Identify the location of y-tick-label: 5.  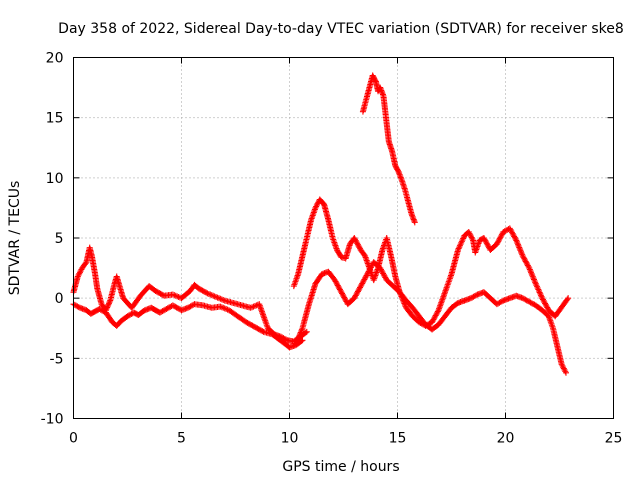
(59, 239).